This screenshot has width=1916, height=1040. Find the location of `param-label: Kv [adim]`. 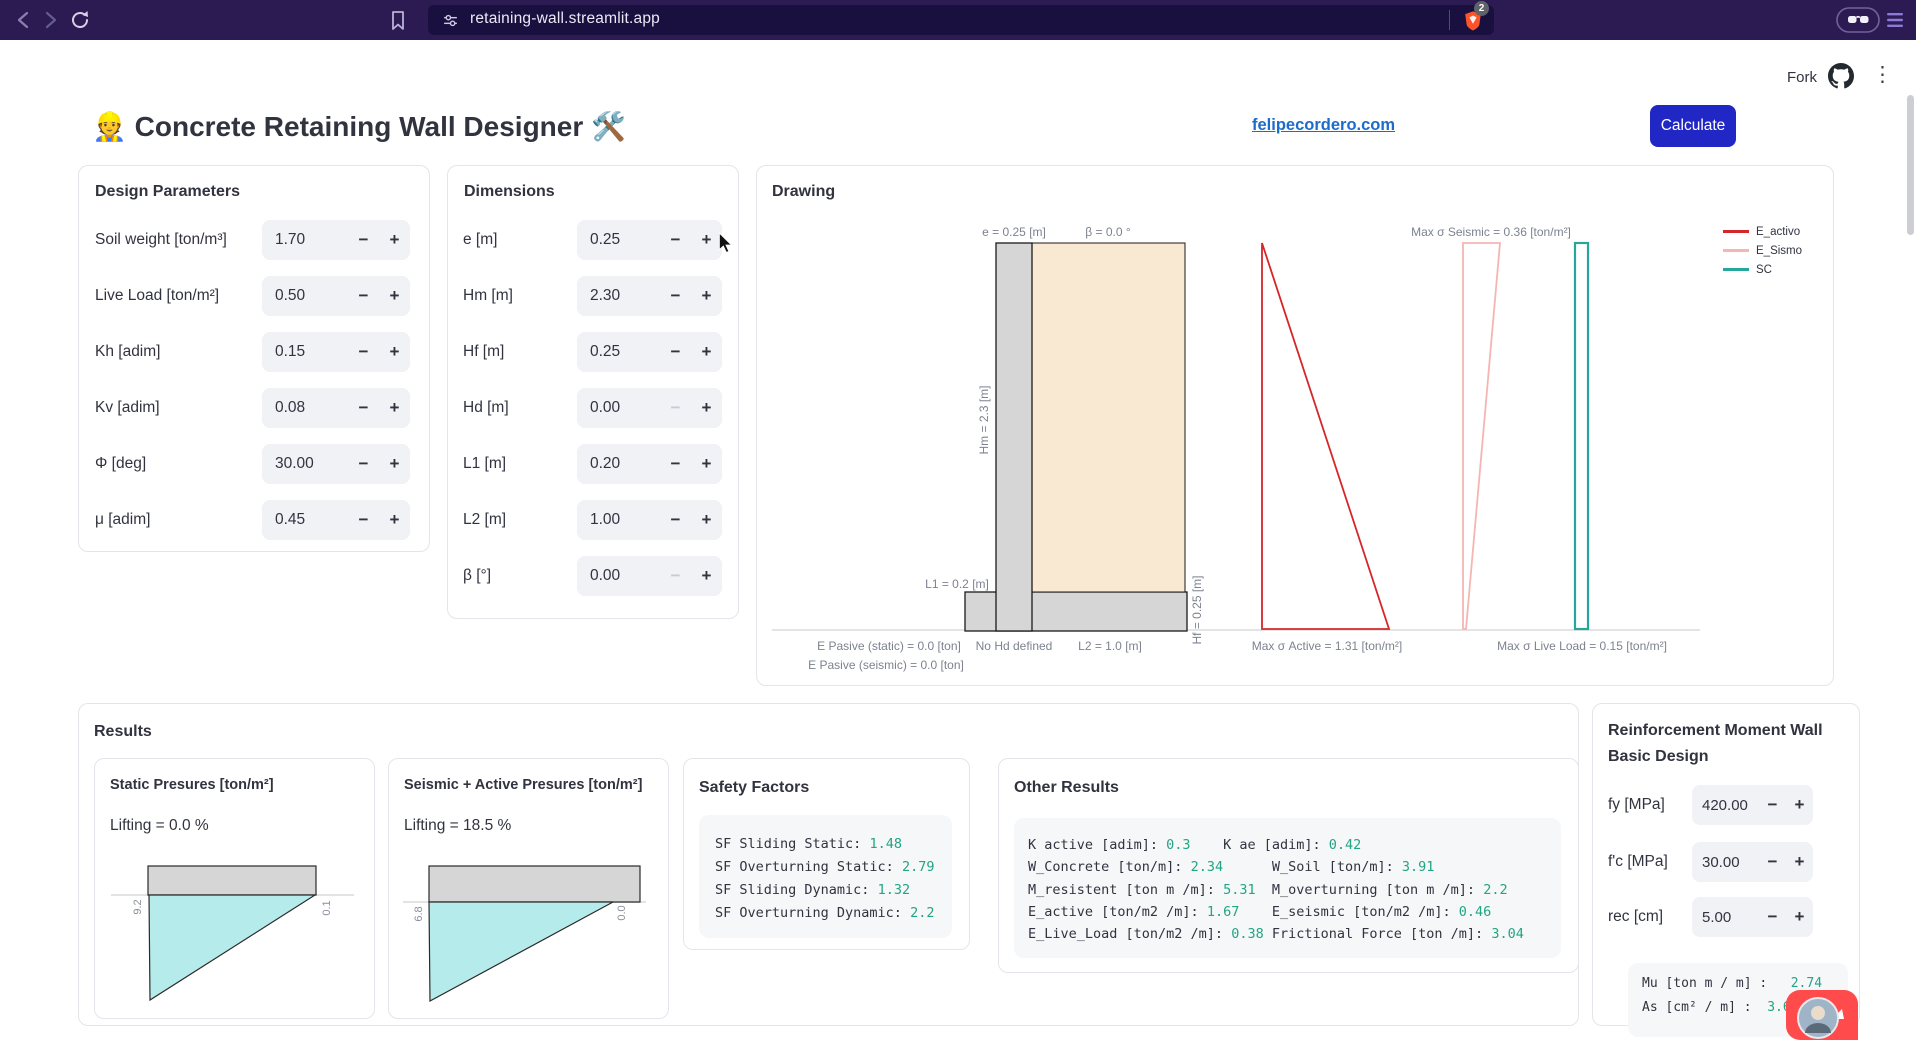

param-label: Kv [adim] is located at coordinates (127, 407).